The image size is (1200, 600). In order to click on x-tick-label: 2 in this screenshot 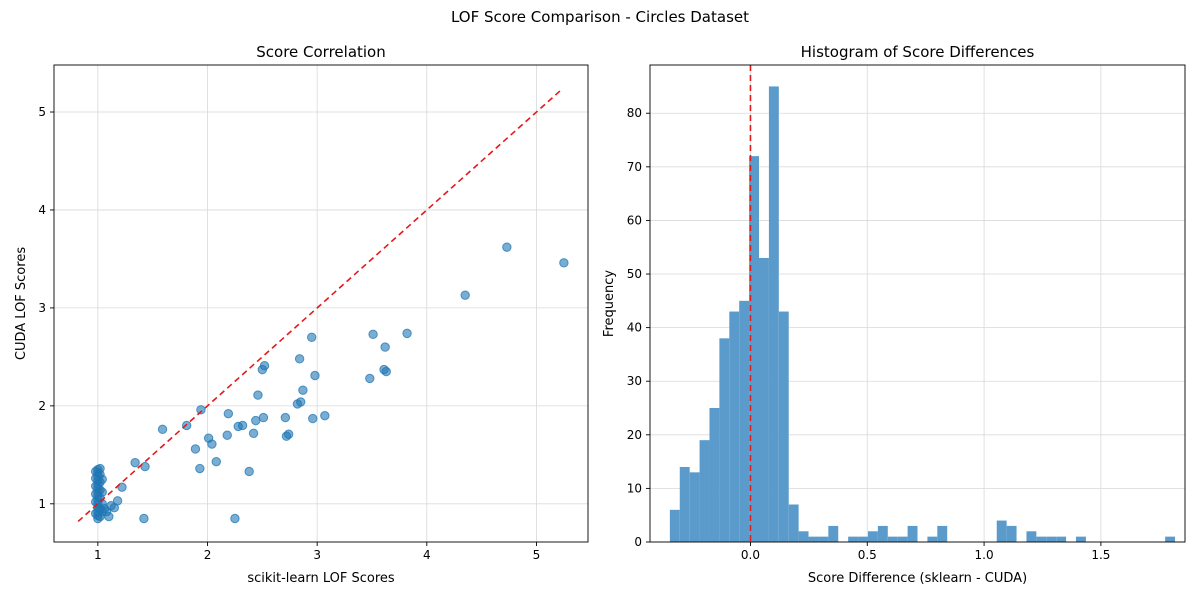, I will do `click(208, 555)`.